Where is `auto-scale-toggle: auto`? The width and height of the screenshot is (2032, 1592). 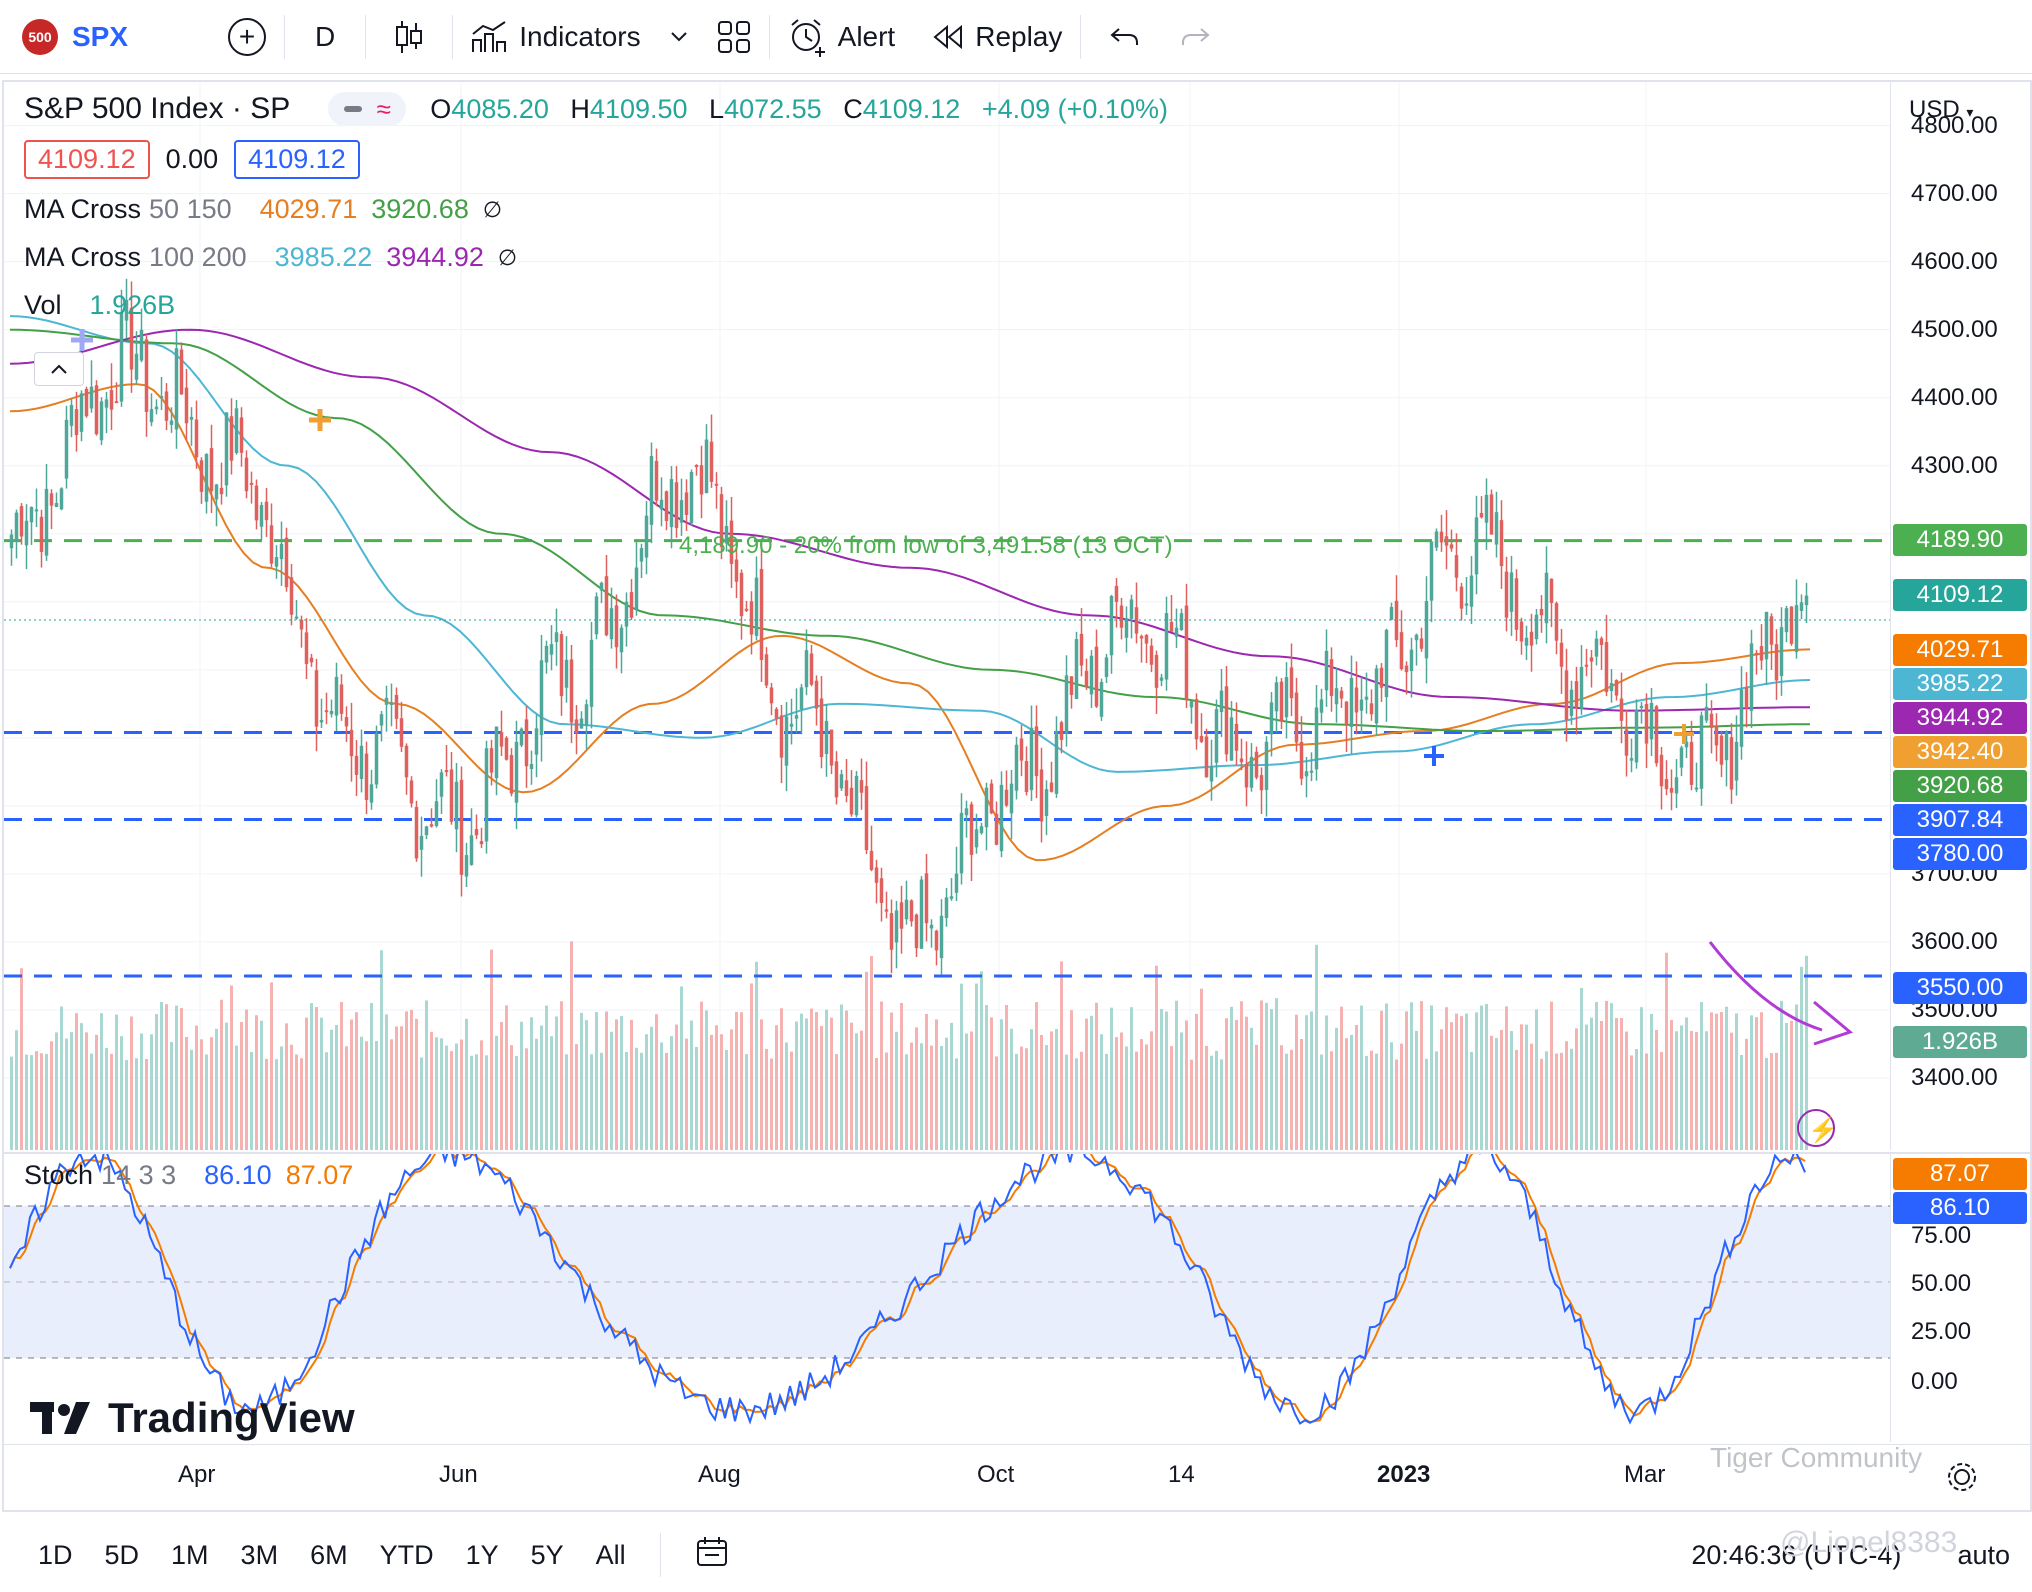 auto-scale-toggle: auto is located at coordinates (1983, 1554).